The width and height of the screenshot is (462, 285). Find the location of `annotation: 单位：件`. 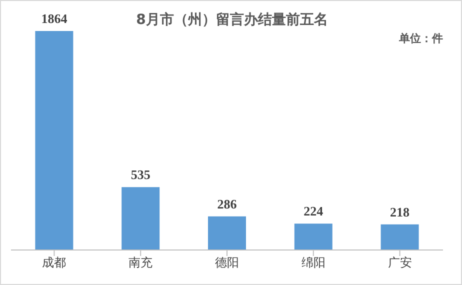

annotation: 单位：件 is located at coordinates (421, 38).